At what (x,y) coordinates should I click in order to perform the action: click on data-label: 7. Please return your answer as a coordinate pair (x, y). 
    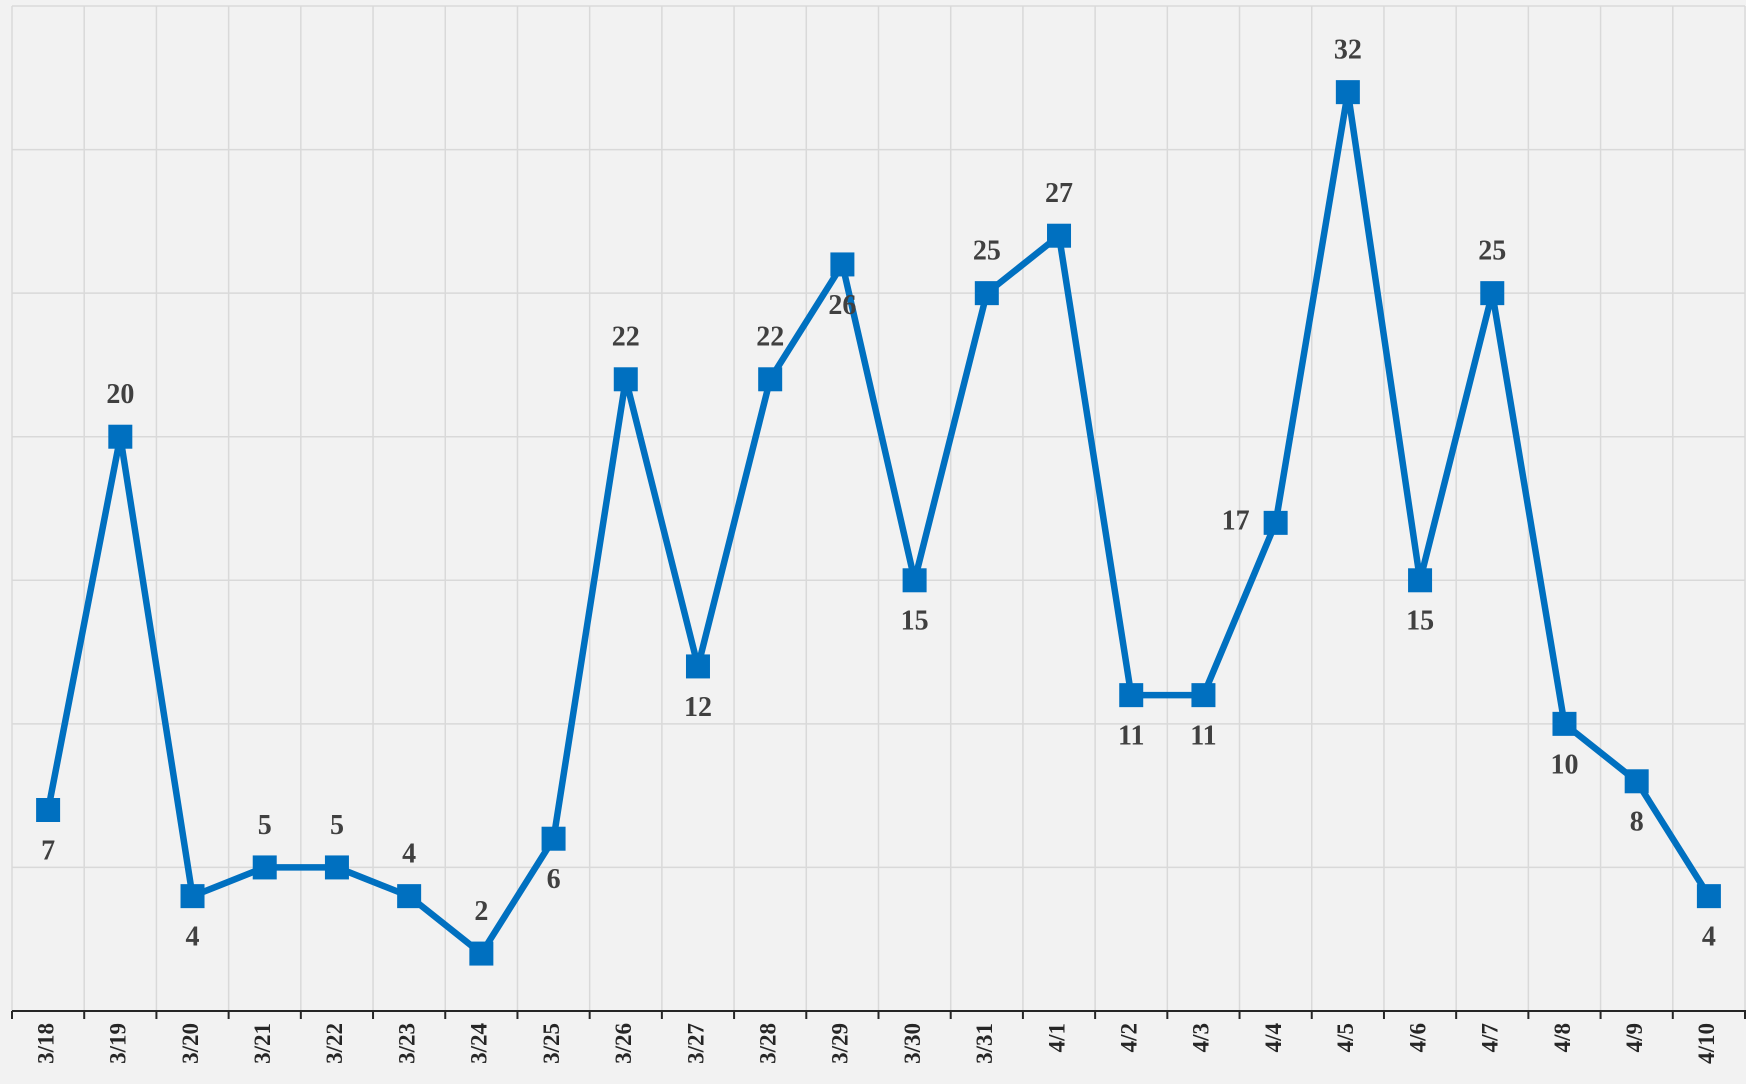
    Looking at the image, I should click on (48, 850).